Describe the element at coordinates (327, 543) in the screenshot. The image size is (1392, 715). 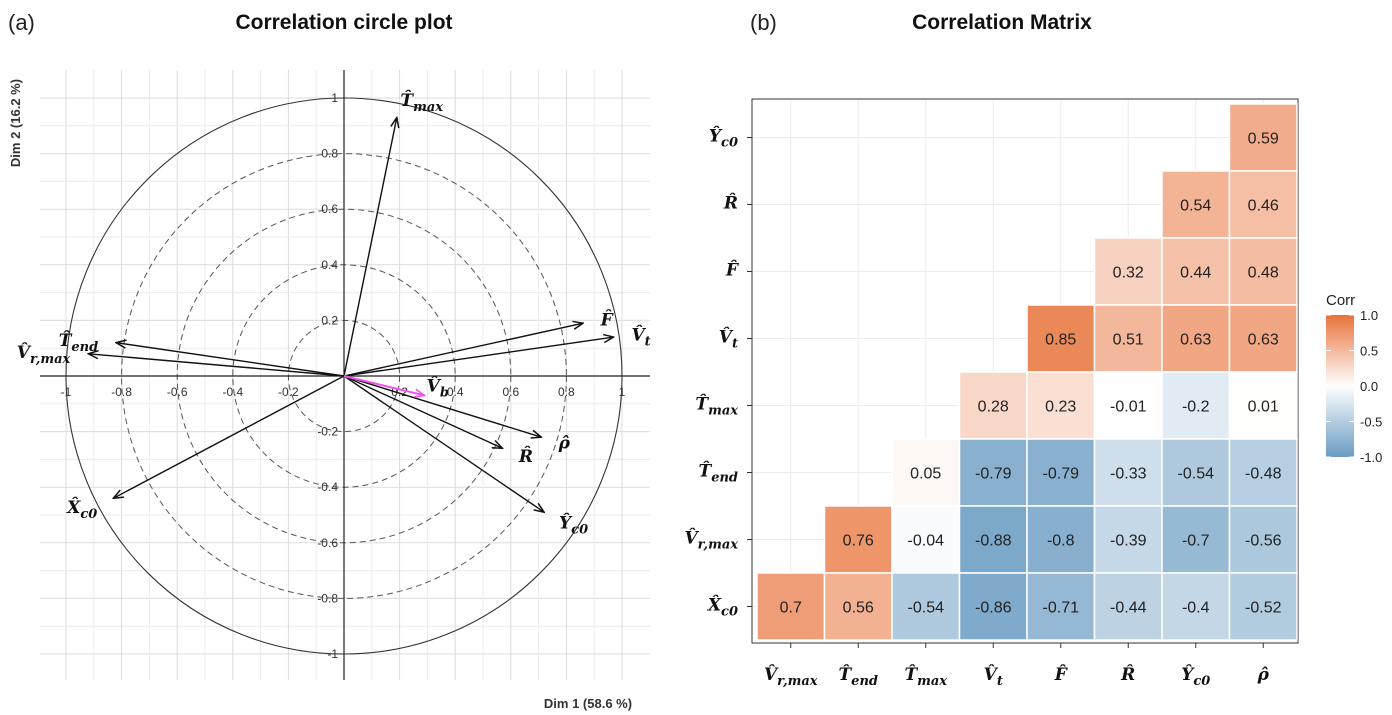
I see `y-tick-label: -0.6` at that location.